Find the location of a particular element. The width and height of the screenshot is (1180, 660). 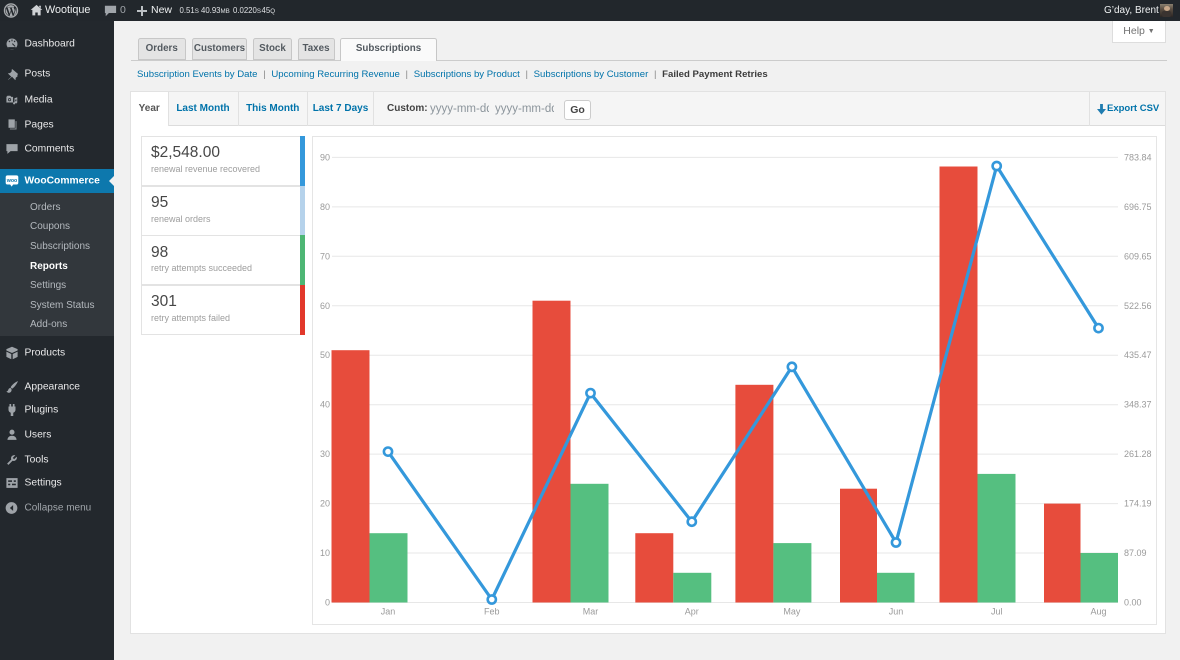

svg-text: 0 is located at coordinates (327, 602).